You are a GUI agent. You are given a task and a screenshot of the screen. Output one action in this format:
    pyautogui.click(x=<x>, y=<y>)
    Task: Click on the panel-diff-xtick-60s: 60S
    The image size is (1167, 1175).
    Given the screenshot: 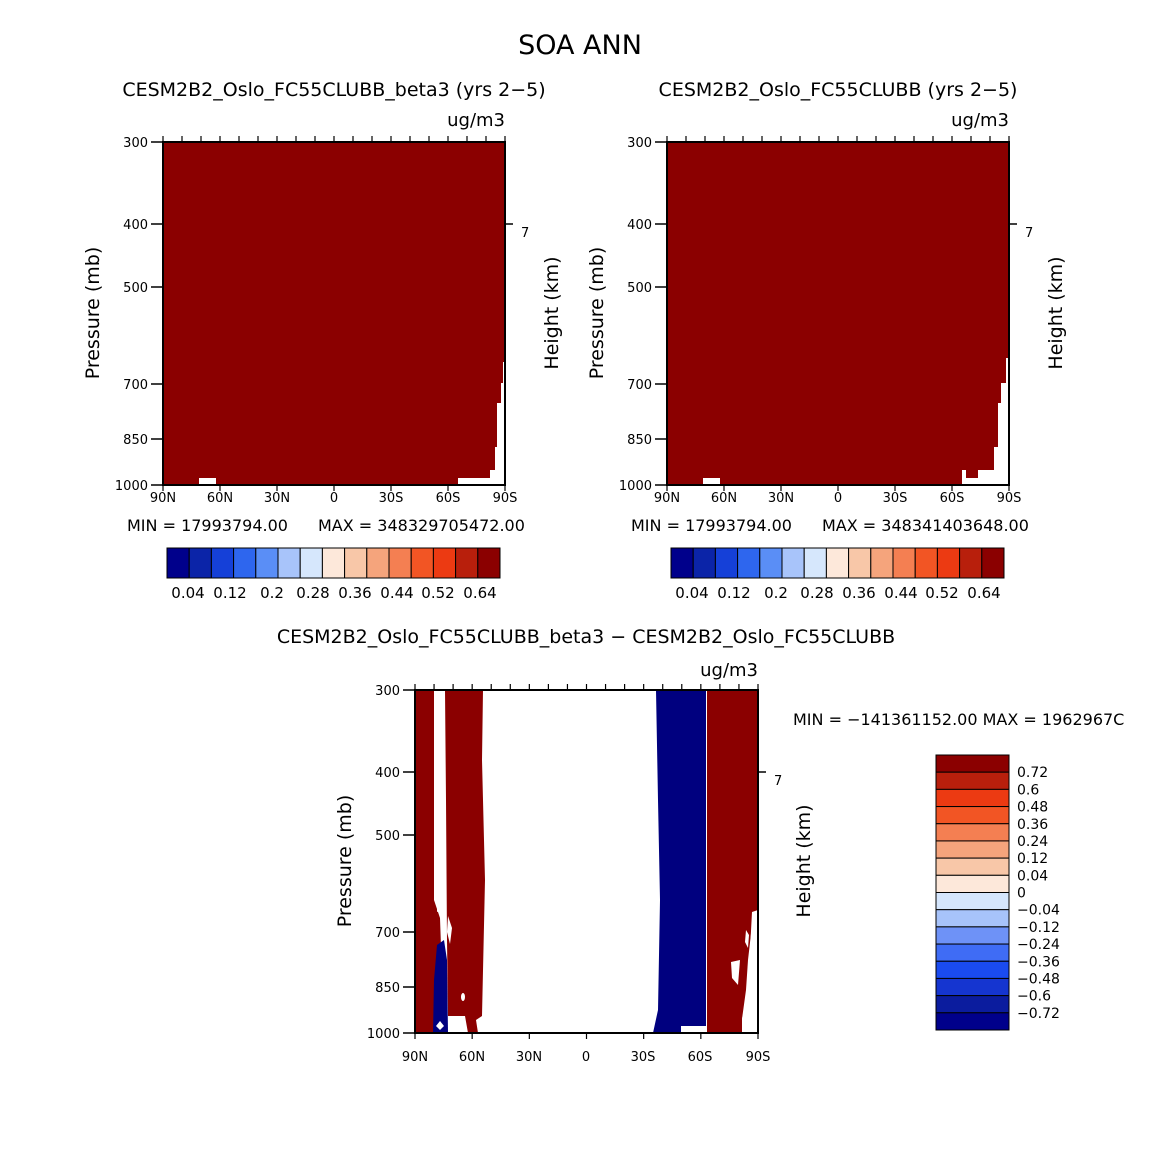 What is the action you would take?
    pyautogui.click(x=700, y=1057)
    